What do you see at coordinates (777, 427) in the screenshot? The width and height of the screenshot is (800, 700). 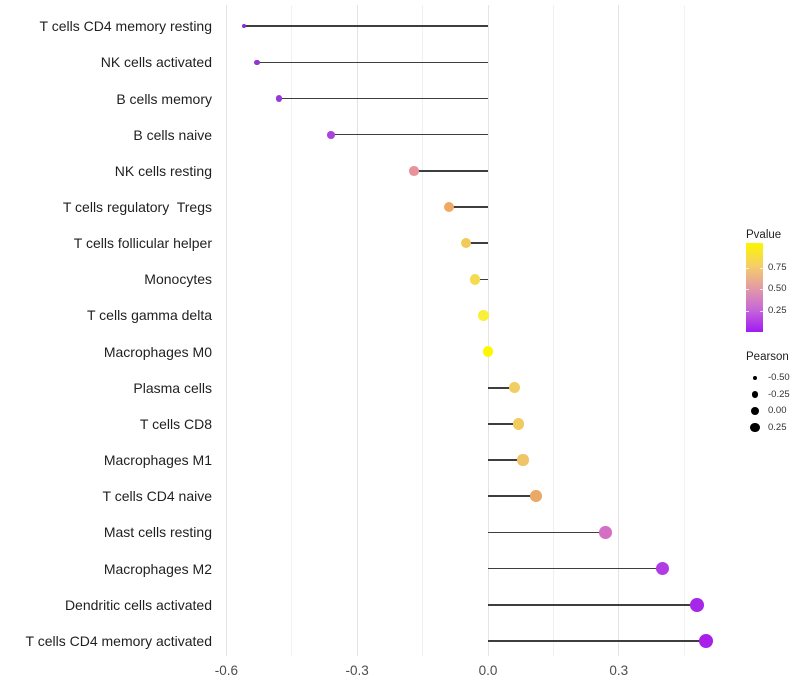 I see `pearson-legend-label: 0.25` at bounding box center [777, 427].